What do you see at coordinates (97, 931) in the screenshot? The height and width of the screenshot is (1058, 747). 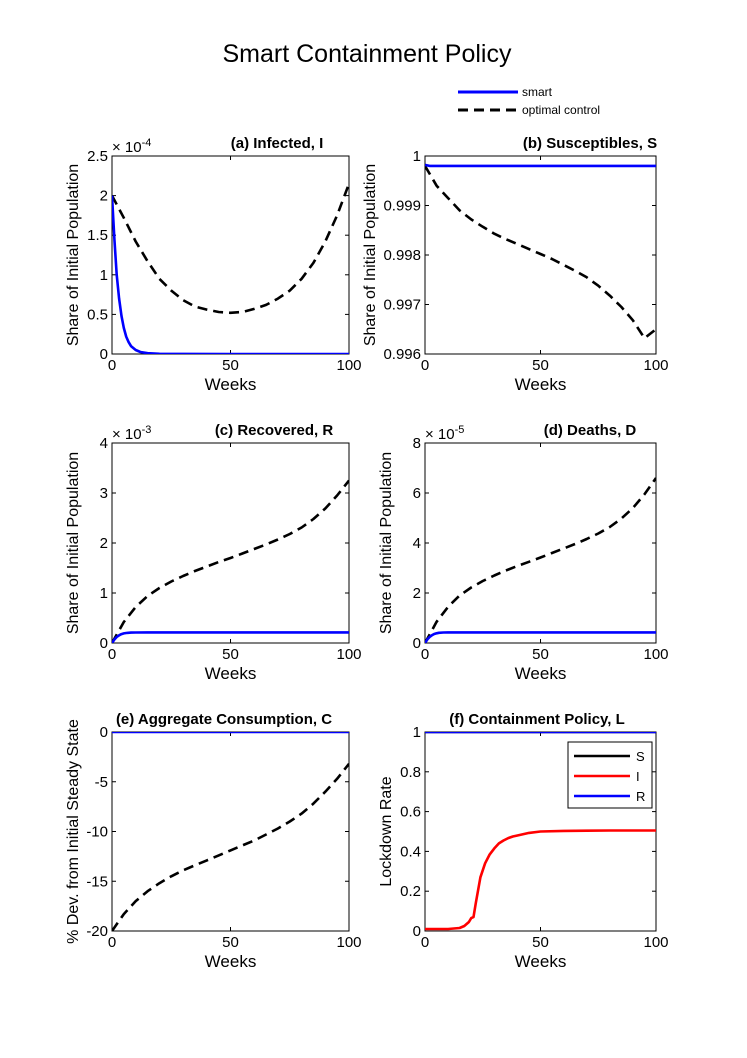 I see `y-tick-label: -20` at bounding box center [97, 931].